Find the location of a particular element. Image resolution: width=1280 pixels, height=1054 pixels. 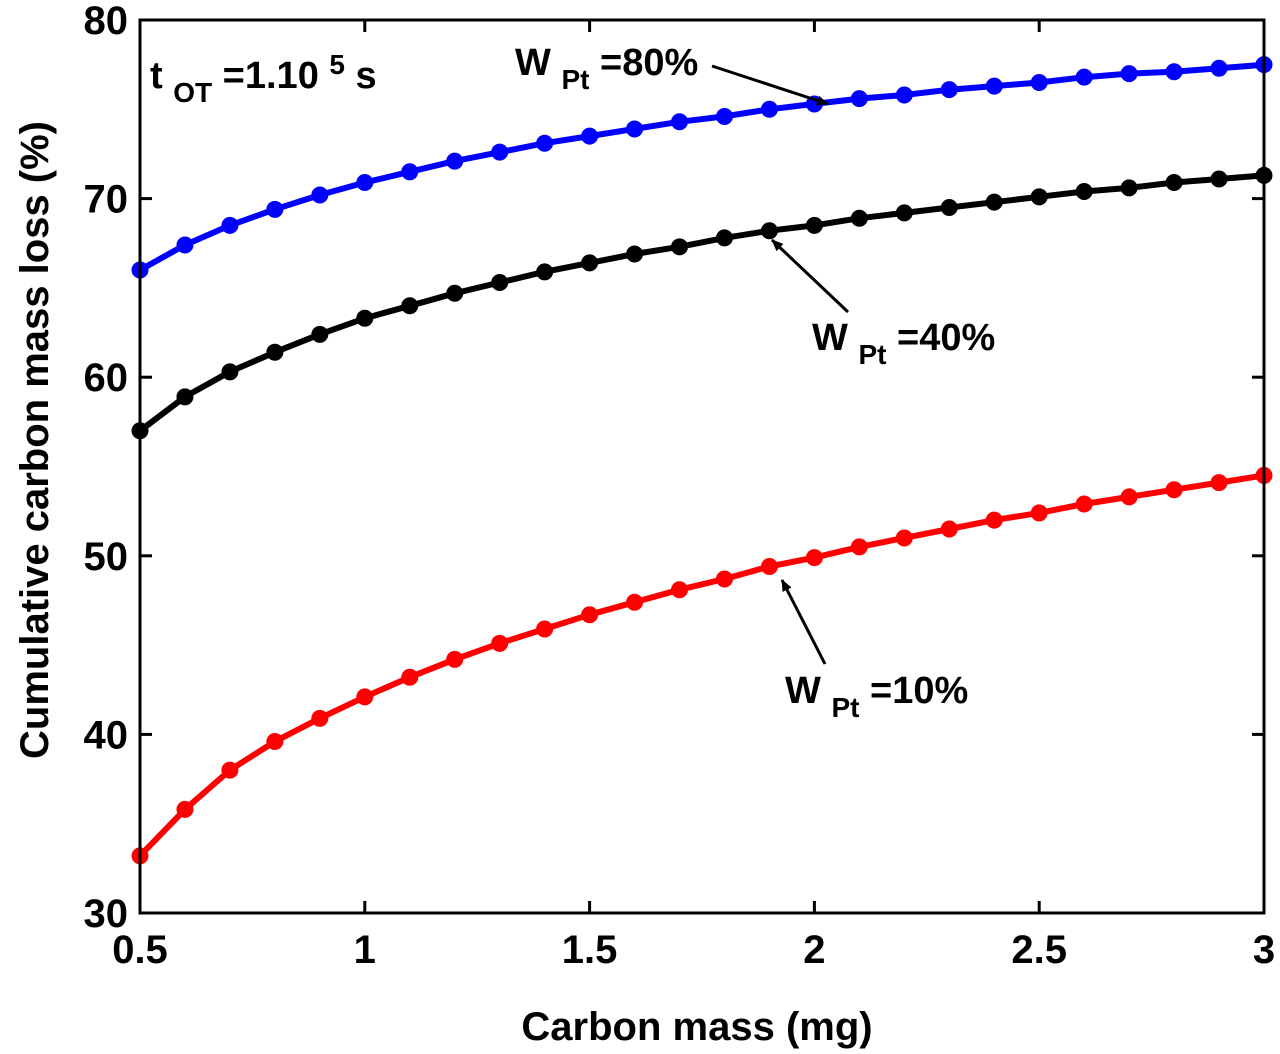

annotation-w10: W Pt =10% is located at coordinates (876, 698).